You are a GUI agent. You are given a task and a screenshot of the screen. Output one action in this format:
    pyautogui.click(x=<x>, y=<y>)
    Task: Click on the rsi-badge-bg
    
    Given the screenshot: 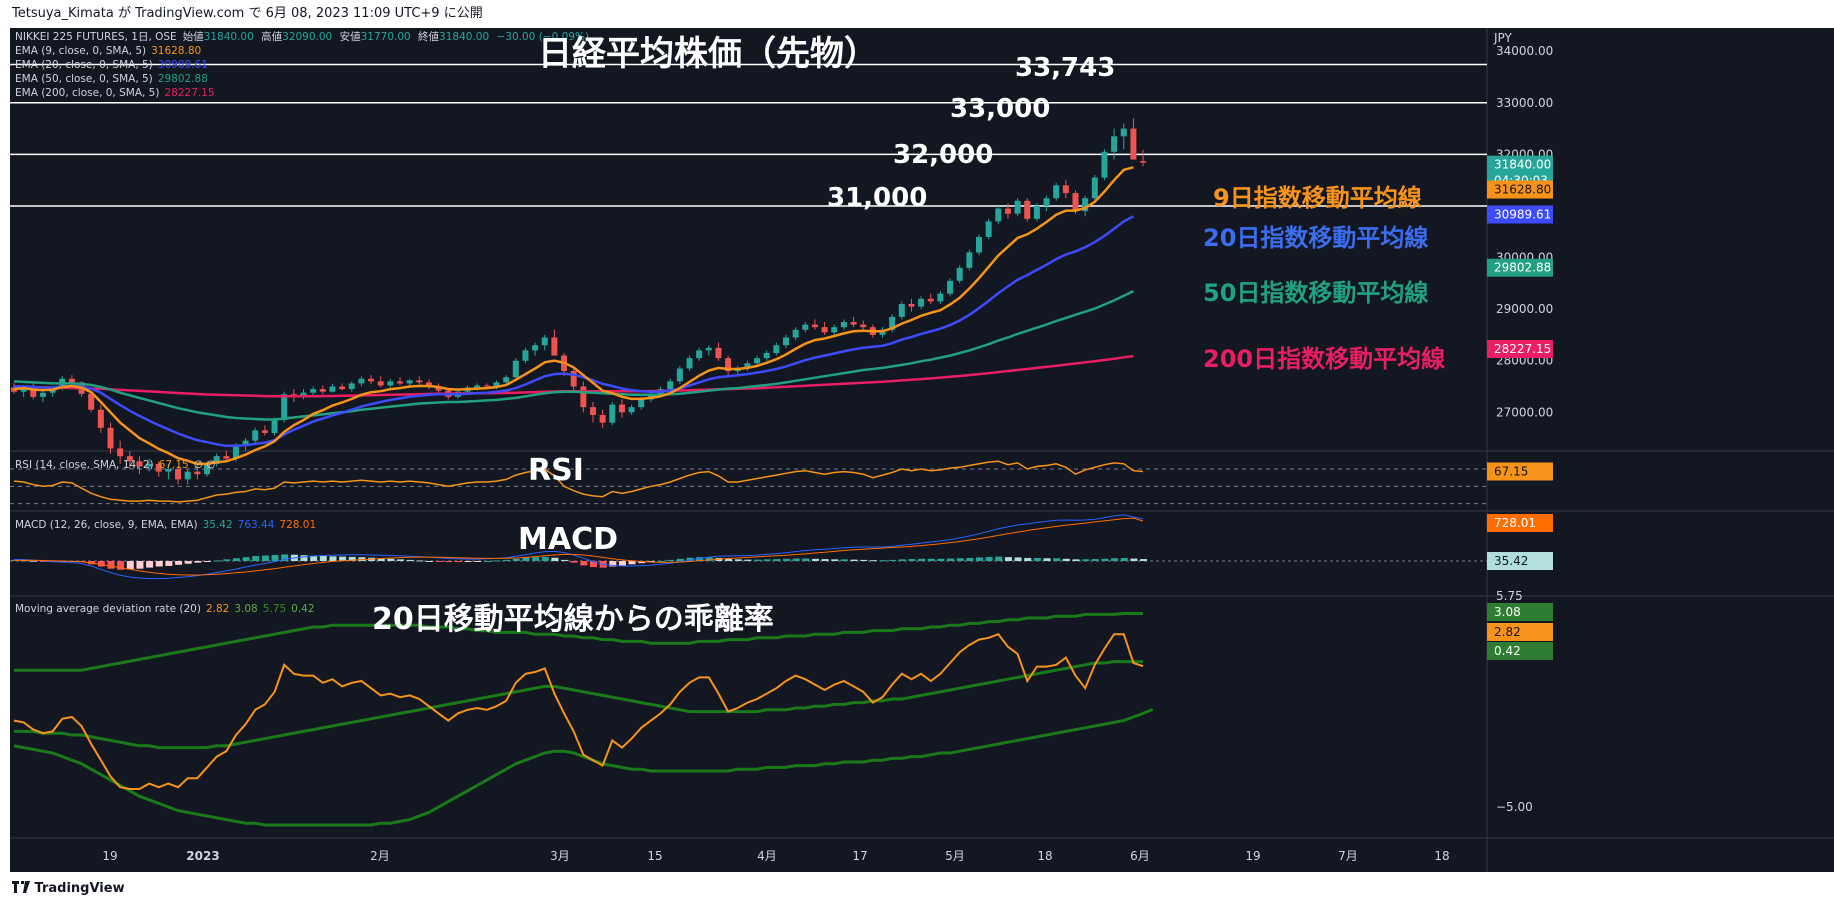 What is the action you would take?
    pyautogui.click(x=1520, y=471)
    